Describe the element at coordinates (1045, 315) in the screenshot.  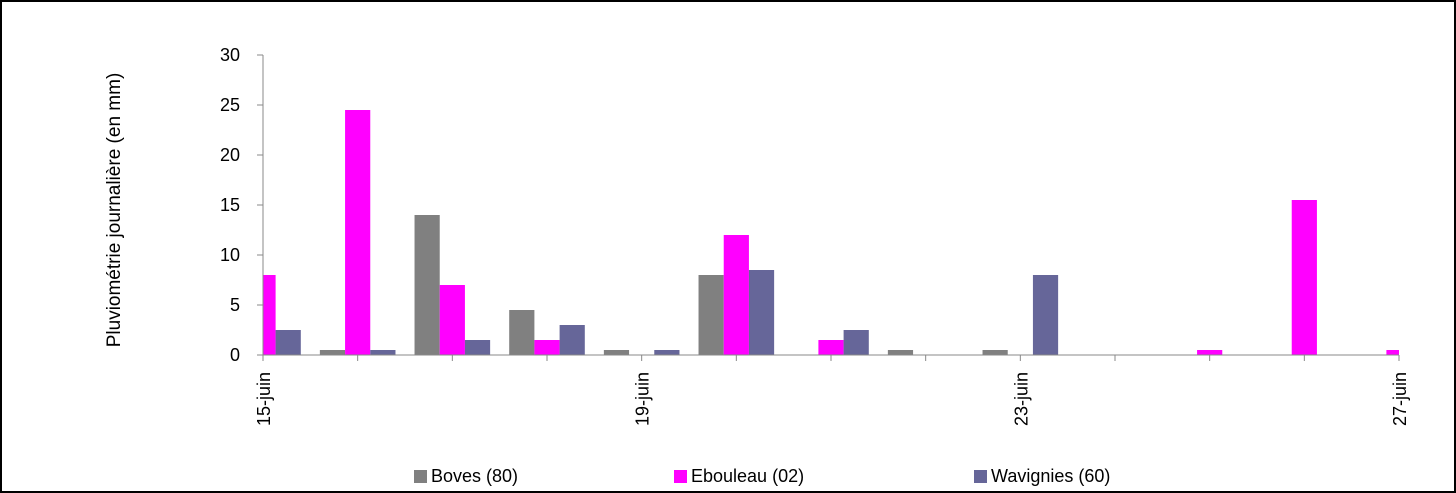
I see `bar-wavignies-60-23-juin` at that location.